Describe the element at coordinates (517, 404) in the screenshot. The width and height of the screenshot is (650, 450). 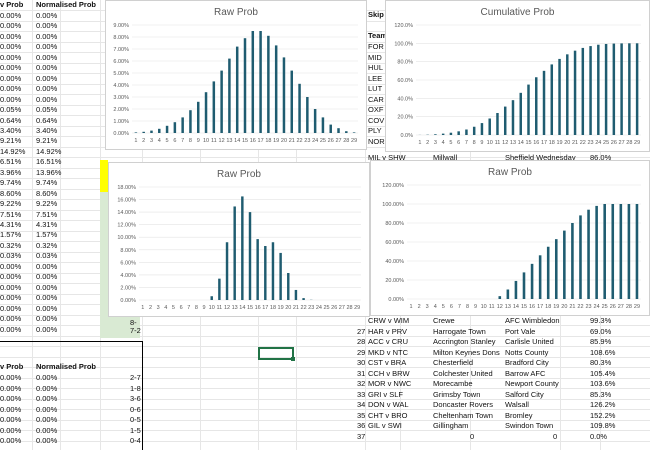
I see `table-cell: Walsall` at that location.